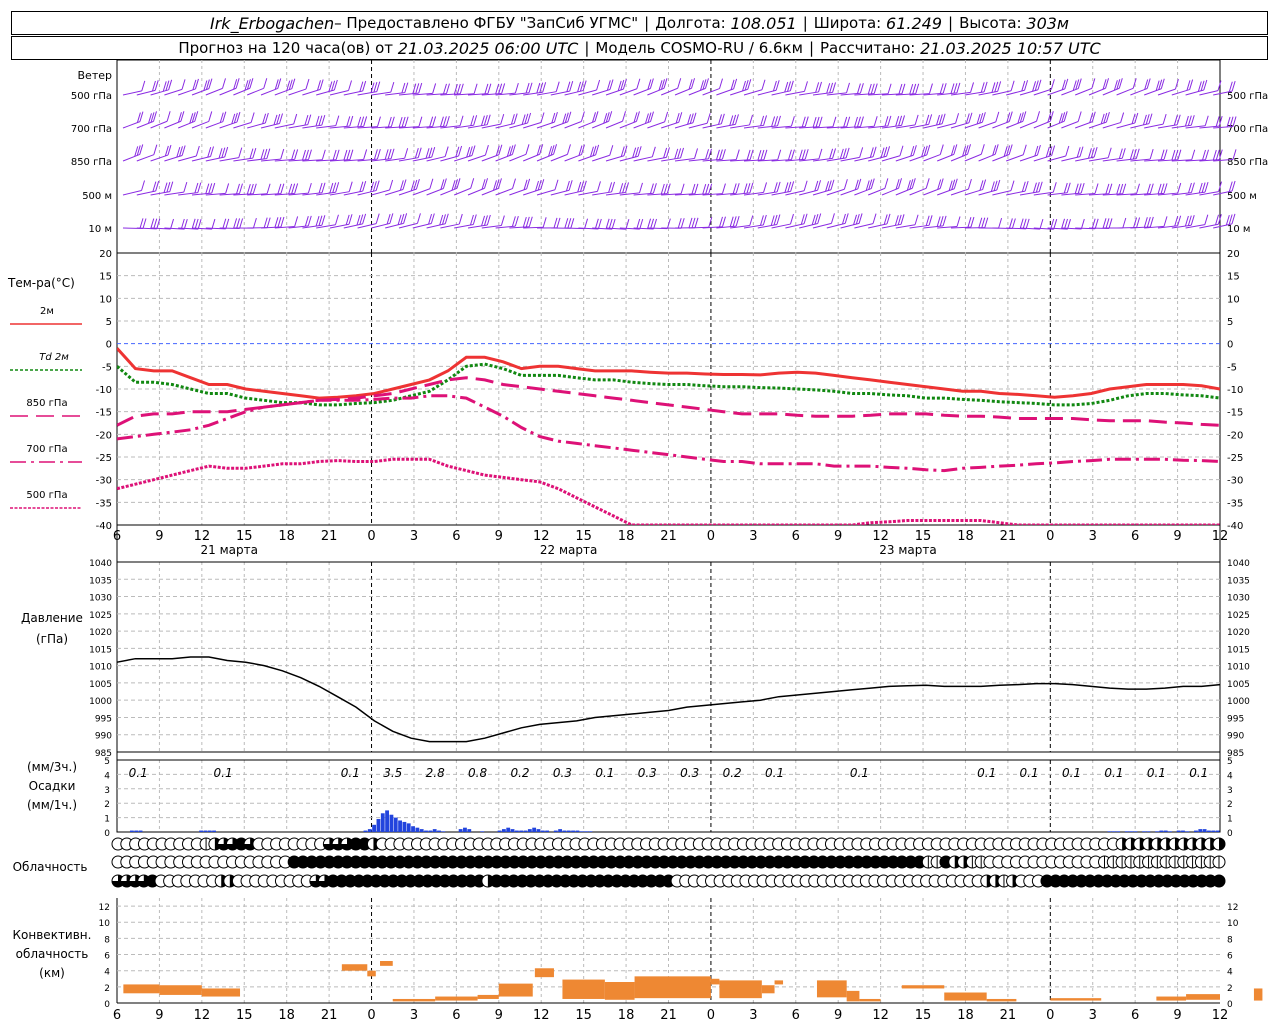  What do you see at coordinates (541, 1015) in the screenshot?
I see `hour-tick-label-bottom: 12` at bounding box center [541, 1015].